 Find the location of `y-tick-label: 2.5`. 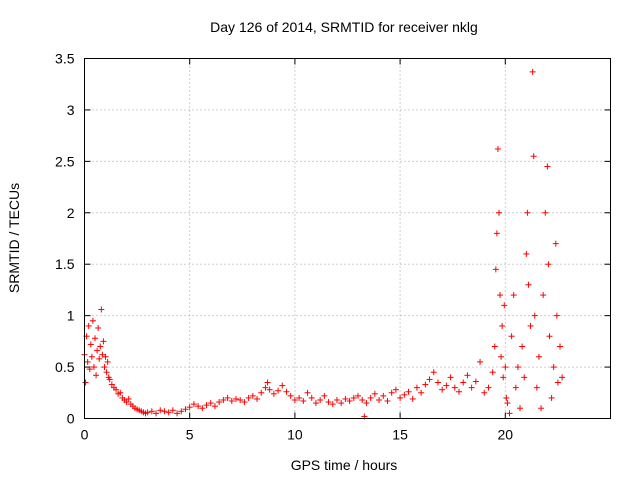

y-tick-label: 2.5 is located at coordinates (65, 161).